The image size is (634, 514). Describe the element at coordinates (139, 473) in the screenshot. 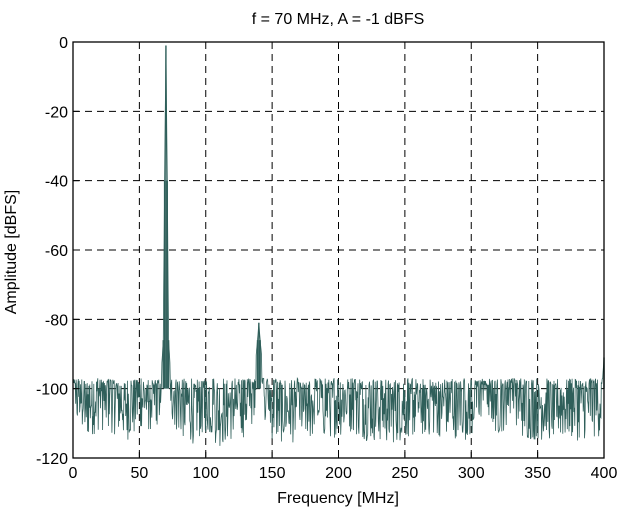

I see `x-tick-label: 50` at that location.